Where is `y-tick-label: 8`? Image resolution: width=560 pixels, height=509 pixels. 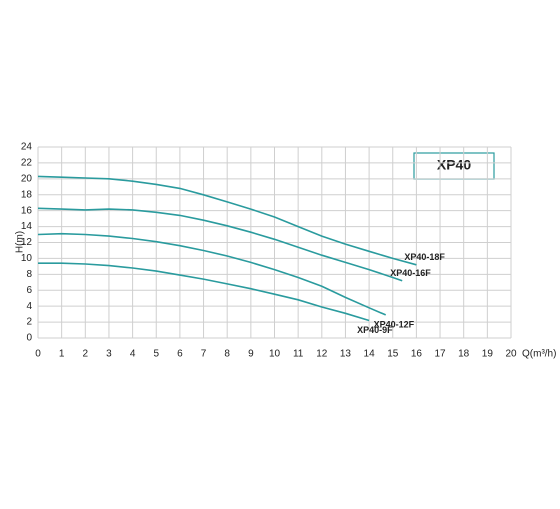 y-tick-label: 8 is located at coordinates (29, 274).